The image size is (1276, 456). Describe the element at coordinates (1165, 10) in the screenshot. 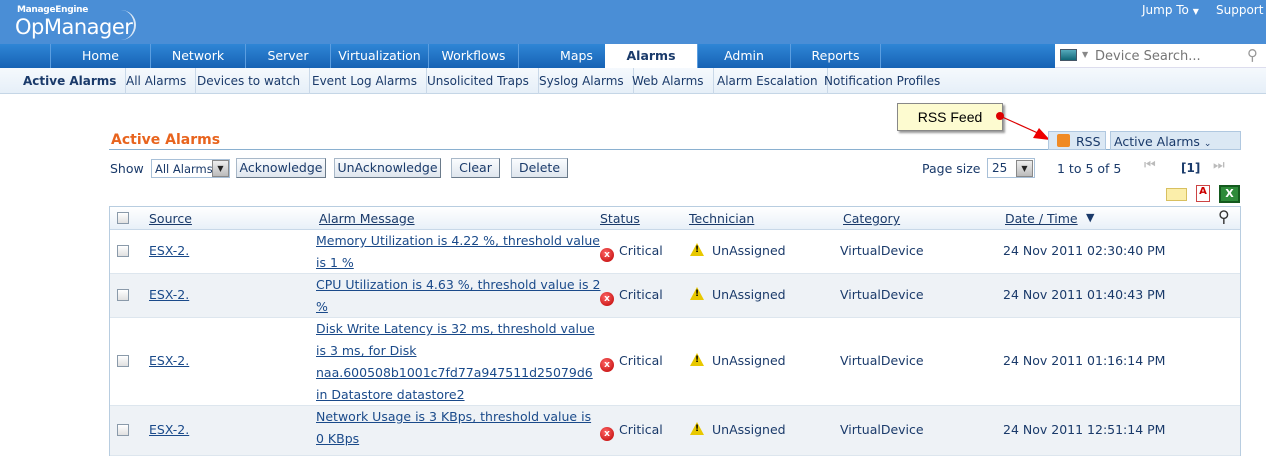

I see `jump-to-label: Jump To` at that location.